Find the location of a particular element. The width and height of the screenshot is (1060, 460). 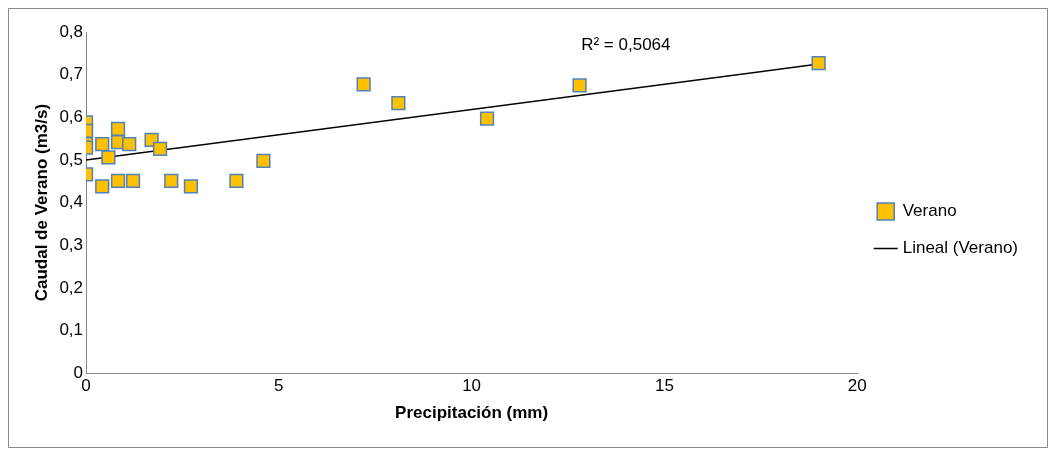

x-tick-label: 20 is located at coordinates (857, 386).